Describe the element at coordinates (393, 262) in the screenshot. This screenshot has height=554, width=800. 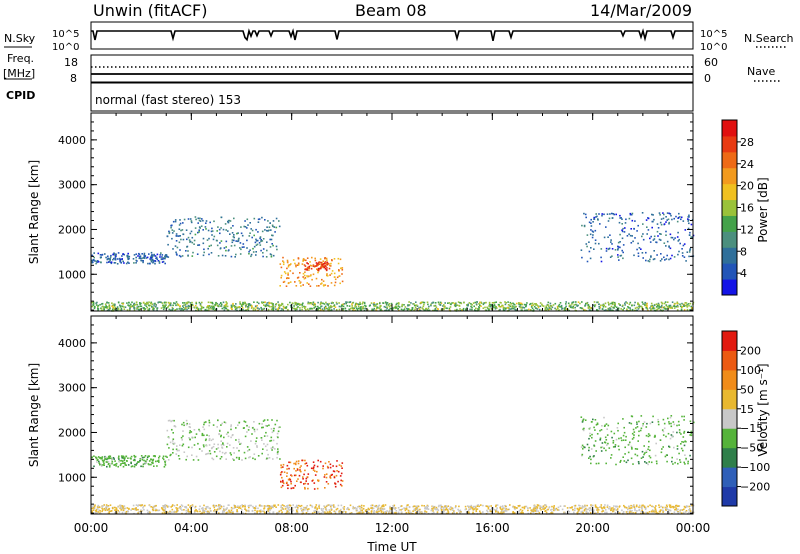
I see `power-data-layer` at that location.